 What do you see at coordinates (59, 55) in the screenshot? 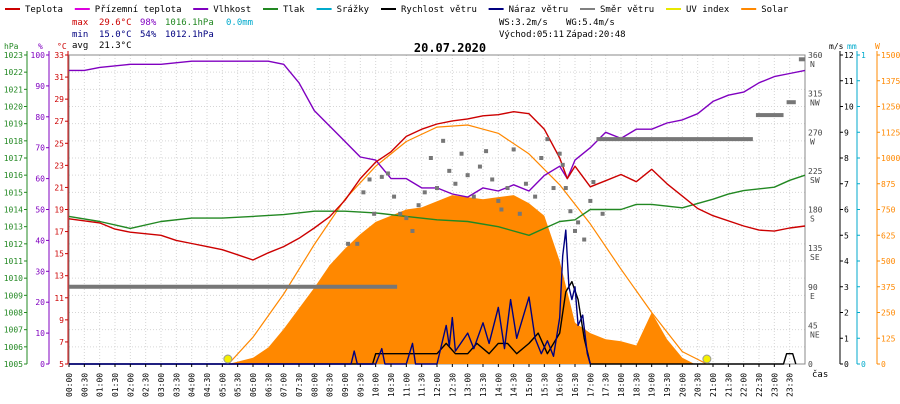
I see `axis-degc-tick-label: 33` at bounding box center [59, 55].